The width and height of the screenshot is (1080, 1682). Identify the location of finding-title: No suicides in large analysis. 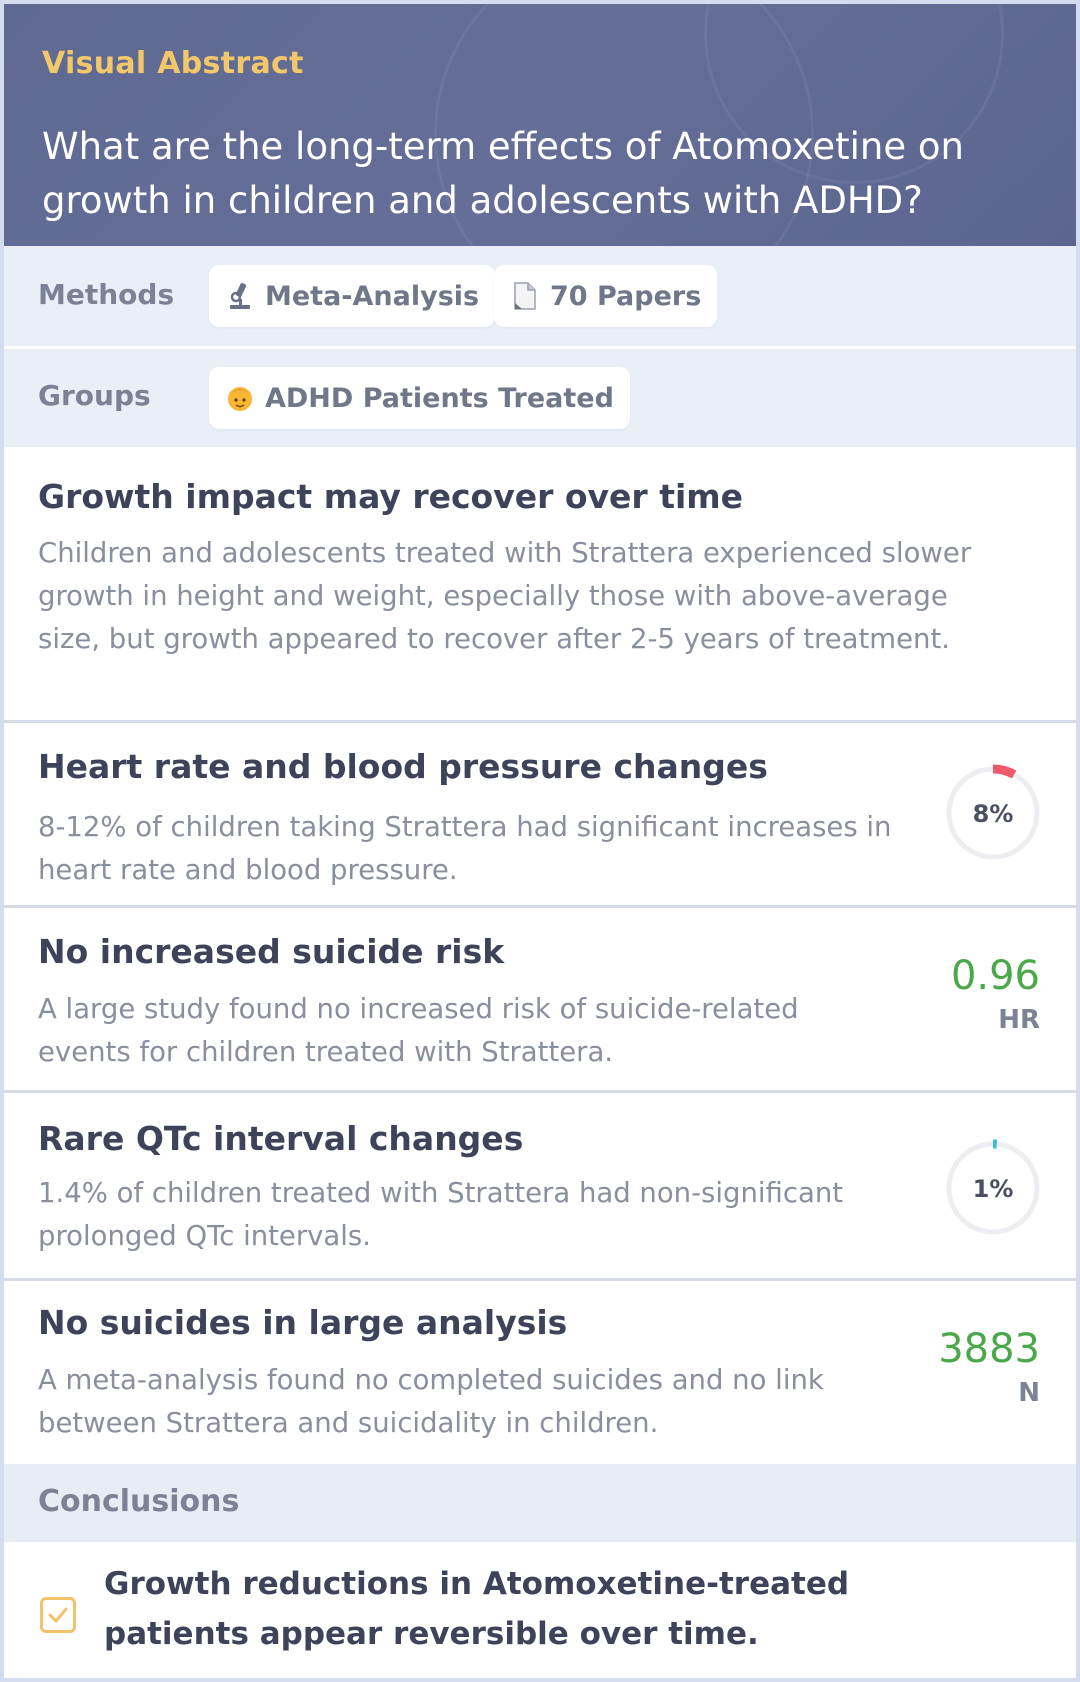
(303, 1322).